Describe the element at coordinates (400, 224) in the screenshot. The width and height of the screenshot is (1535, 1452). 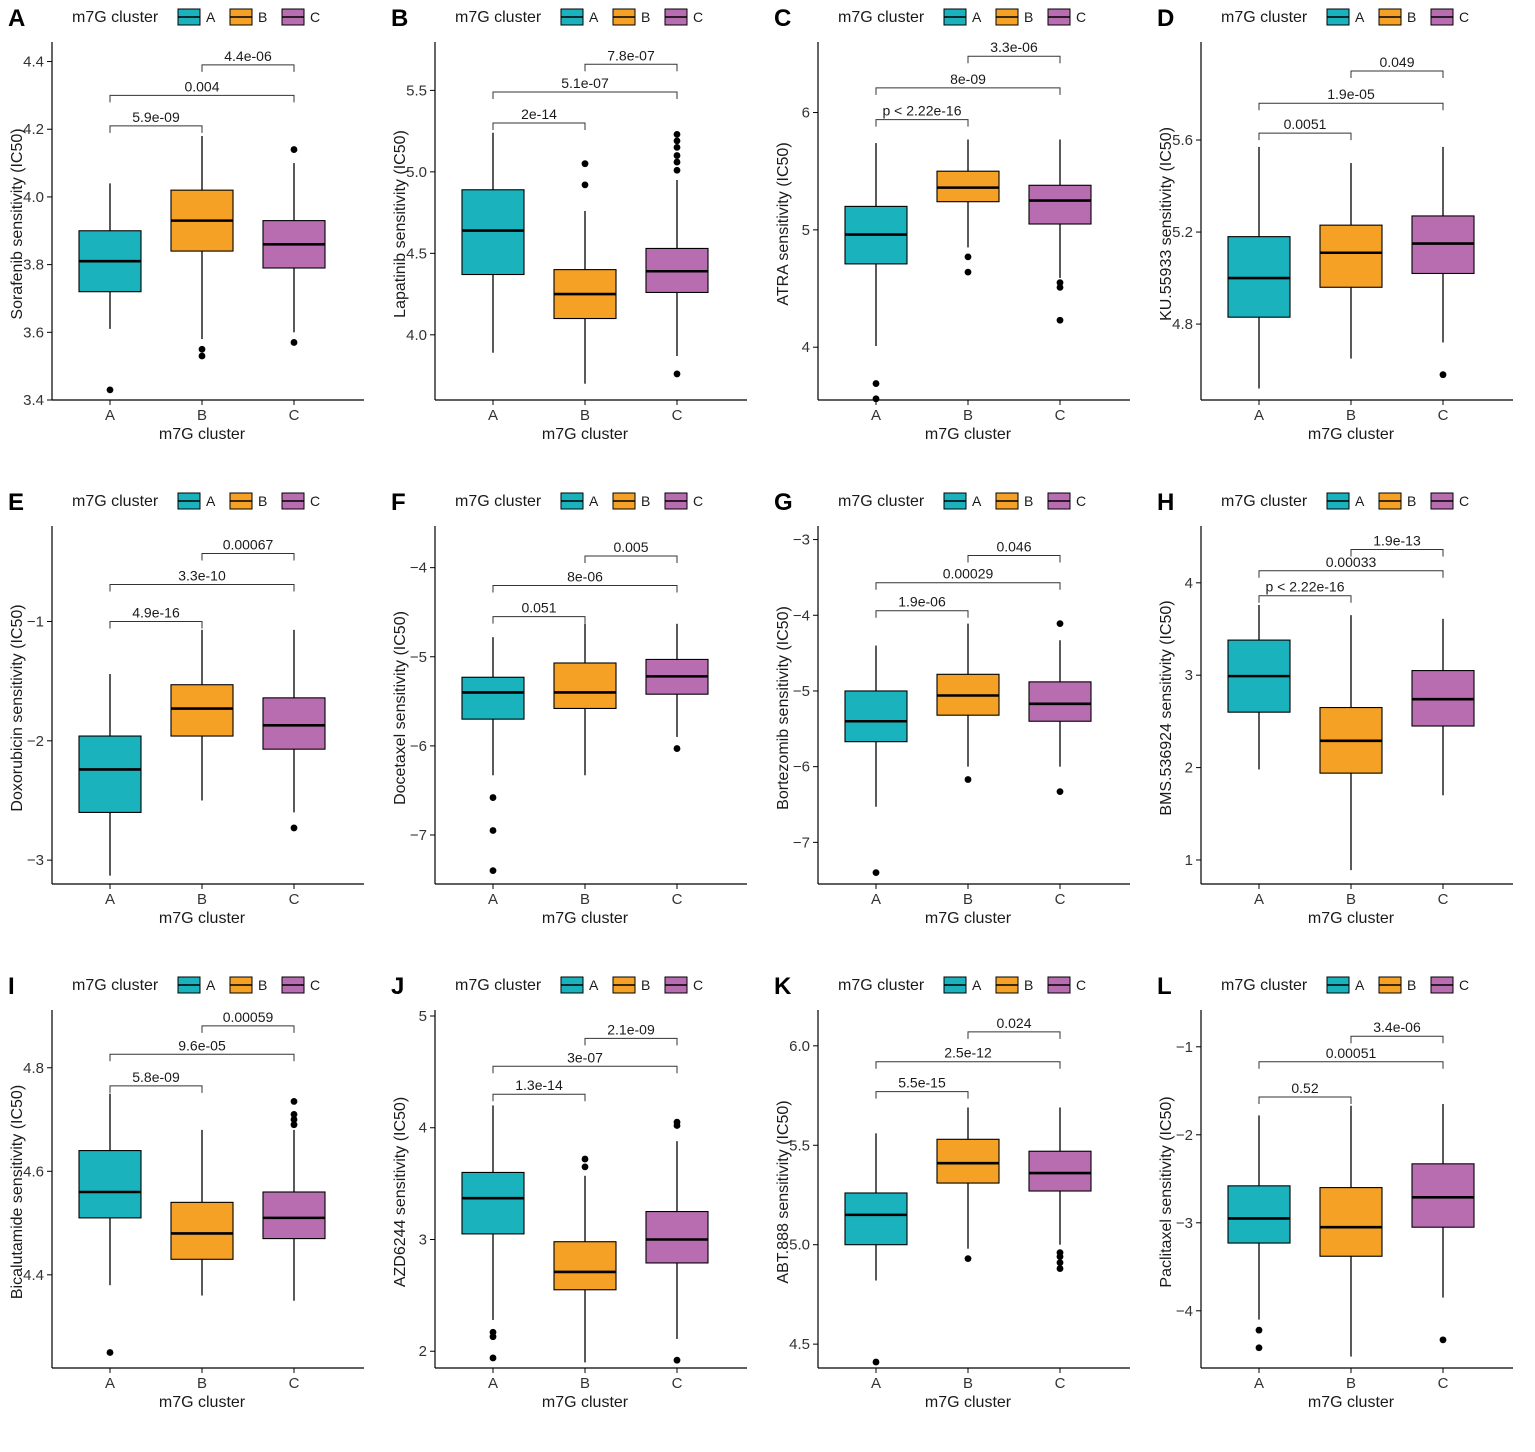
I see `y-axis-title: Lapatinib sensitivity (IC50)` at that location.